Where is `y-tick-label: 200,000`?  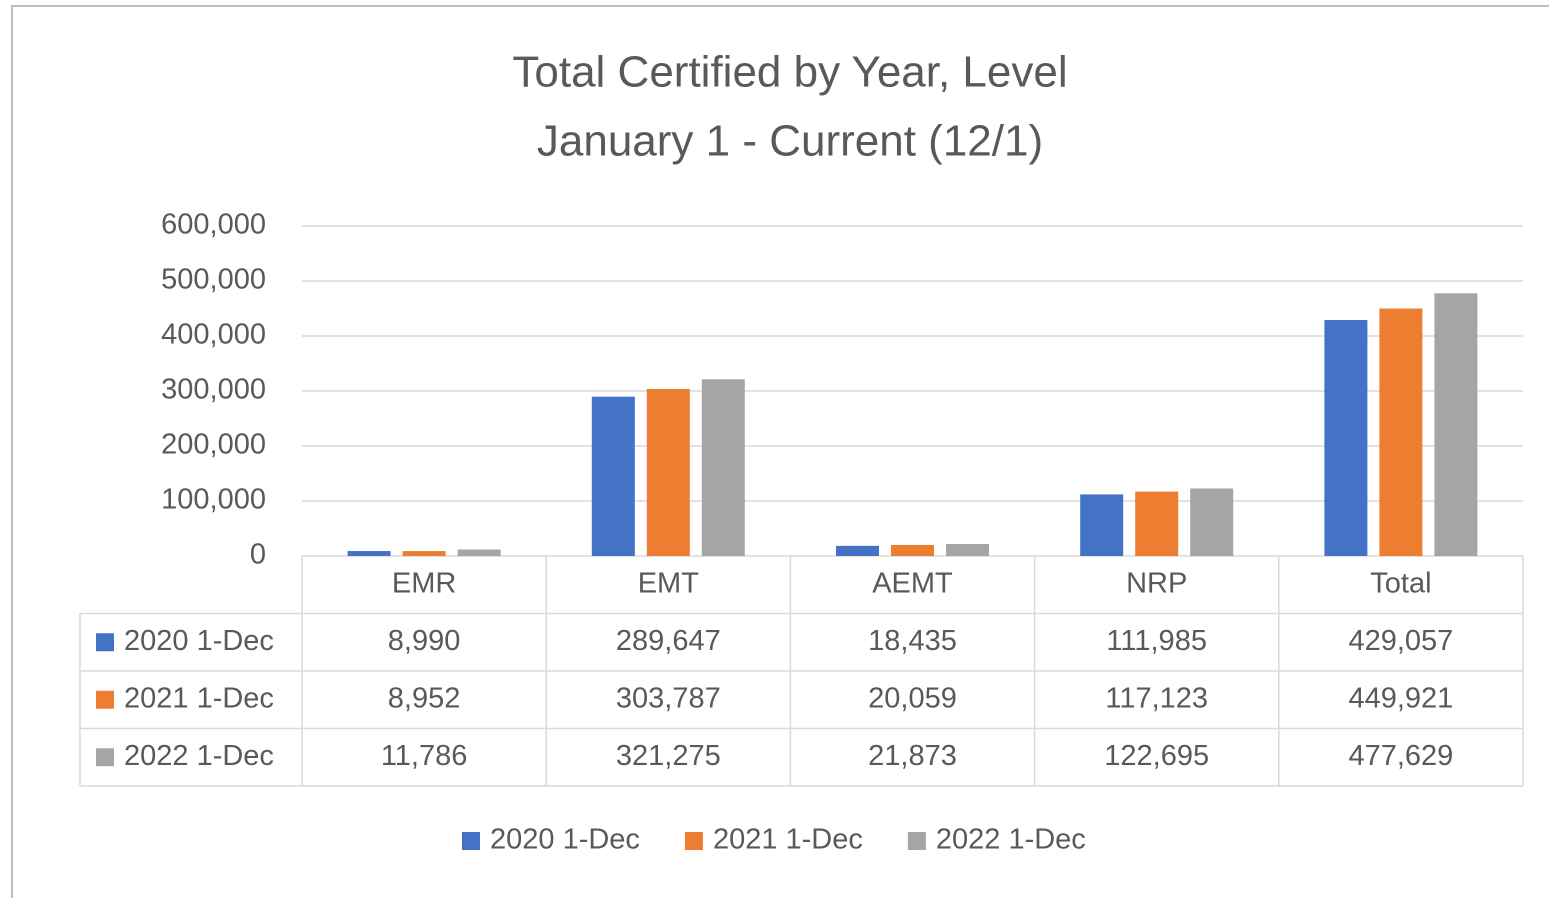 y-tick-label: 200,000 is located at coordinates (213, 445).